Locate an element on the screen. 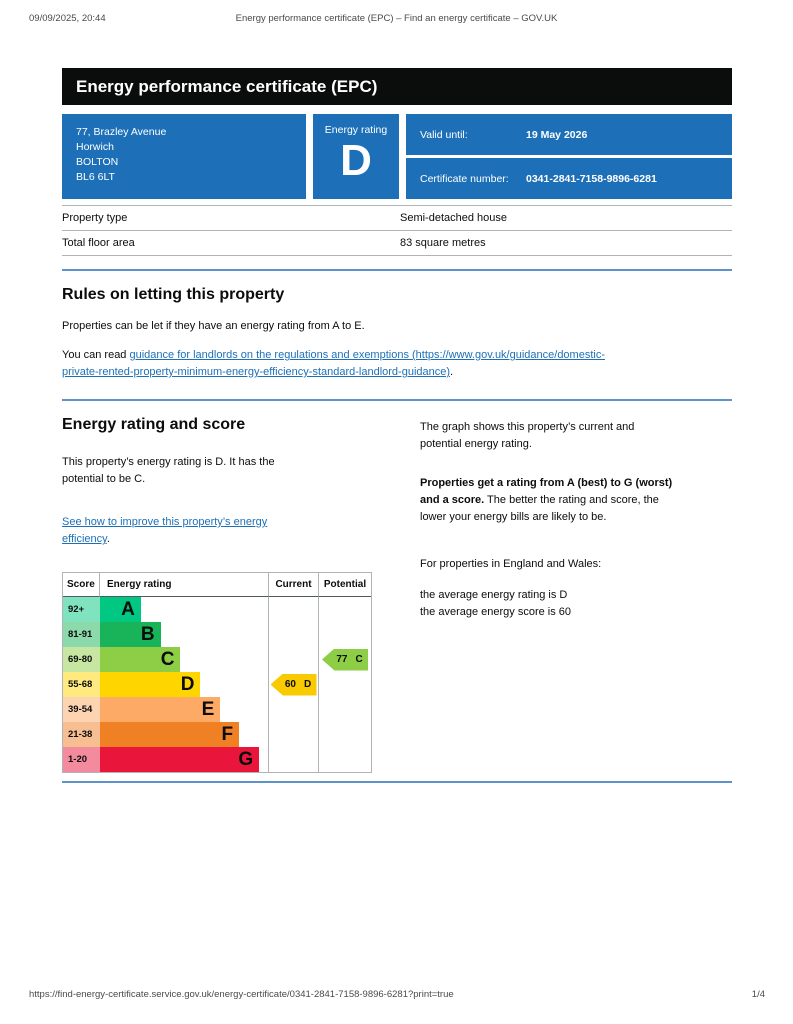  energy-rating-label: Energy rating is located at coordinates (356, 130).